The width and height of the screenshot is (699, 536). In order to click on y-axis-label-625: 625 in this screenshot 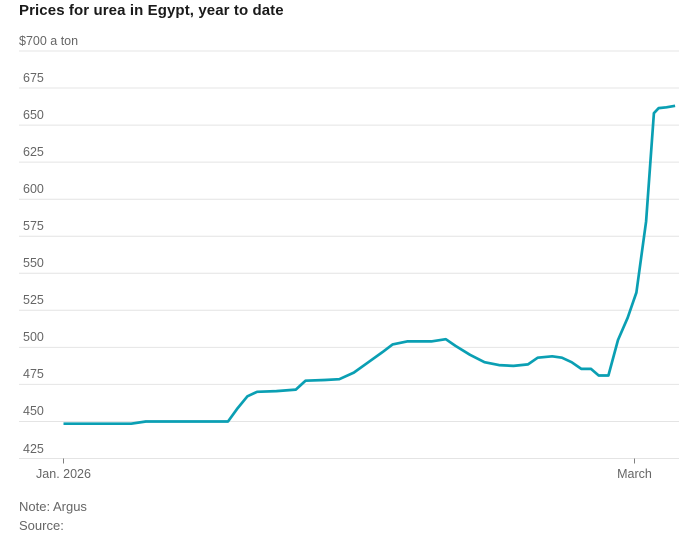, I will do `click(33, 152)`.